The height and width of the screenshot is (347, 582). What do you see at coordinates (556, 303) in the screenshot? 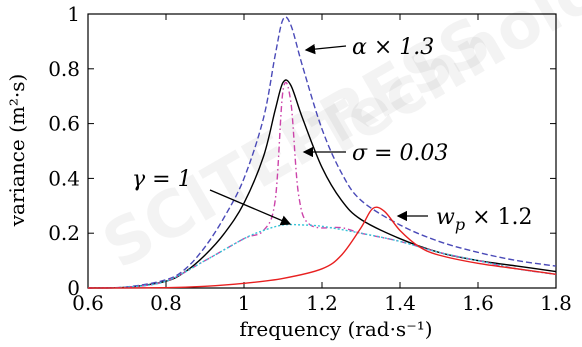
I see `x-tick-label: 1.8` at bounding box center [556, 303].